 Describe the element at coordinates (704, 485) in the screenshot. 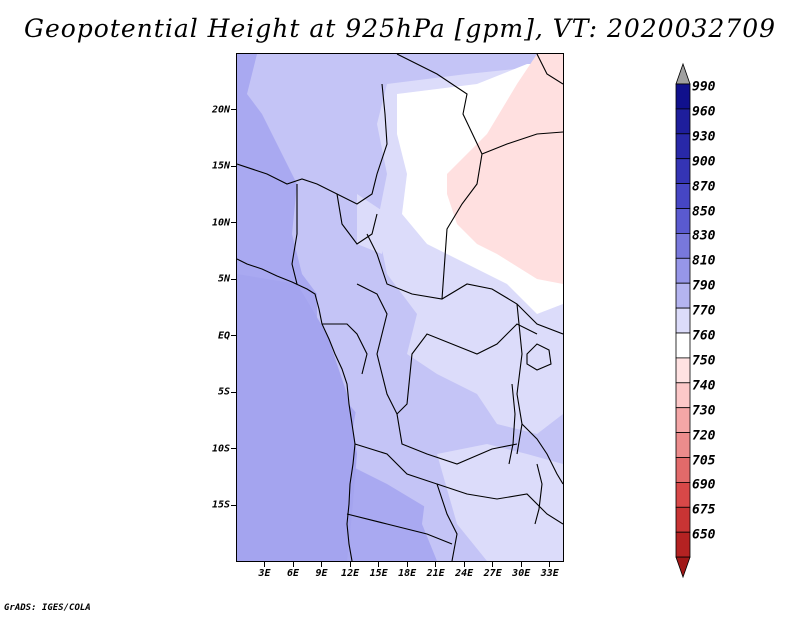

I see `colorbar-label: 690` at that location.